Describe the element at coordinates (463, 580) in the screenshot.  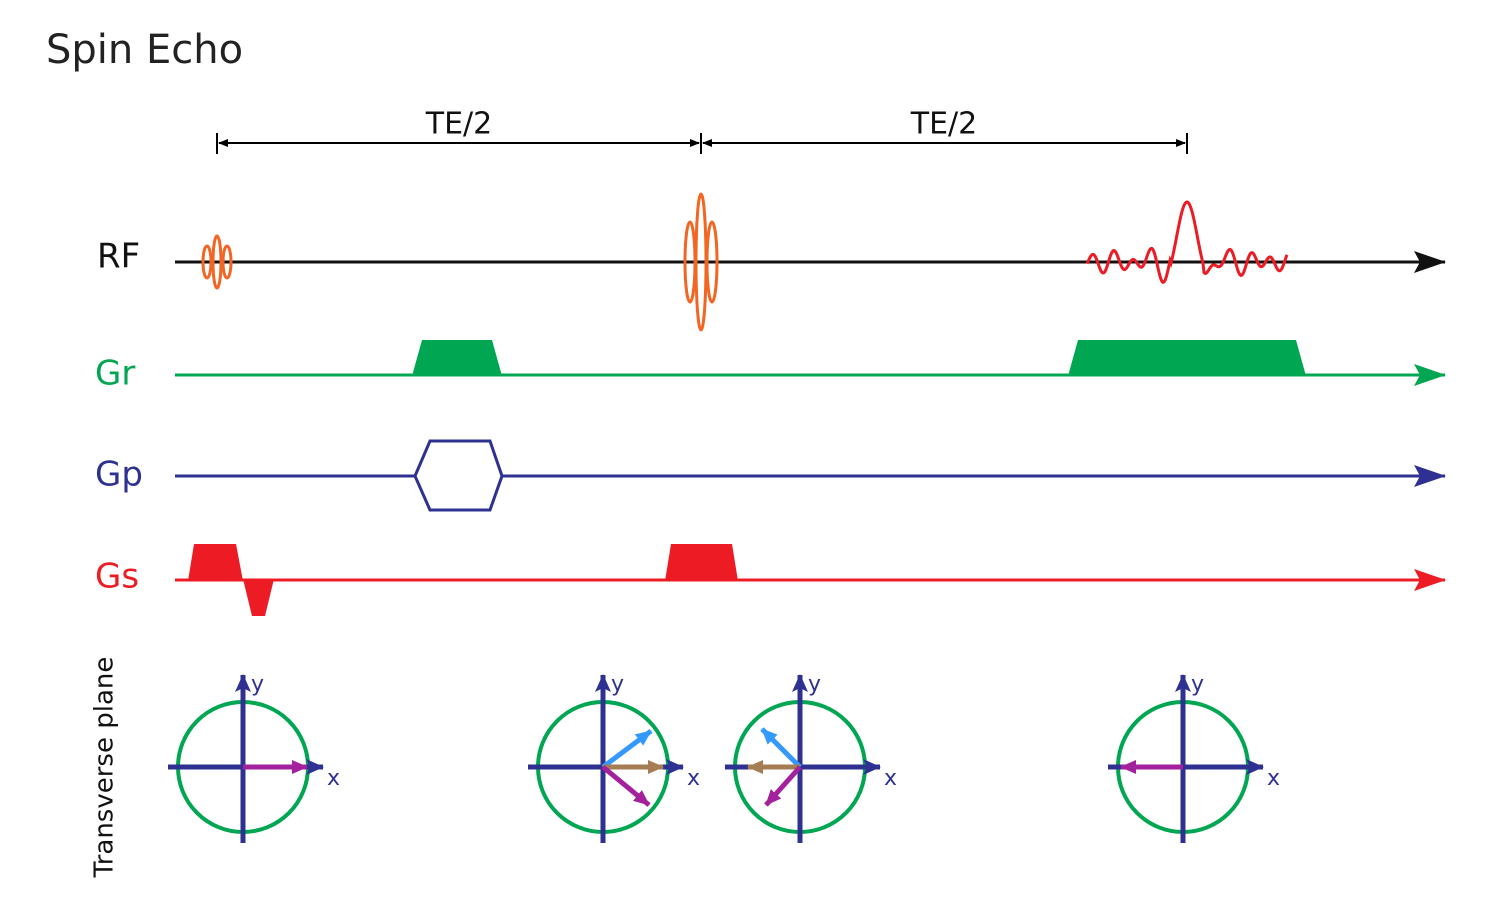
I see `gs-lobes` at that location.